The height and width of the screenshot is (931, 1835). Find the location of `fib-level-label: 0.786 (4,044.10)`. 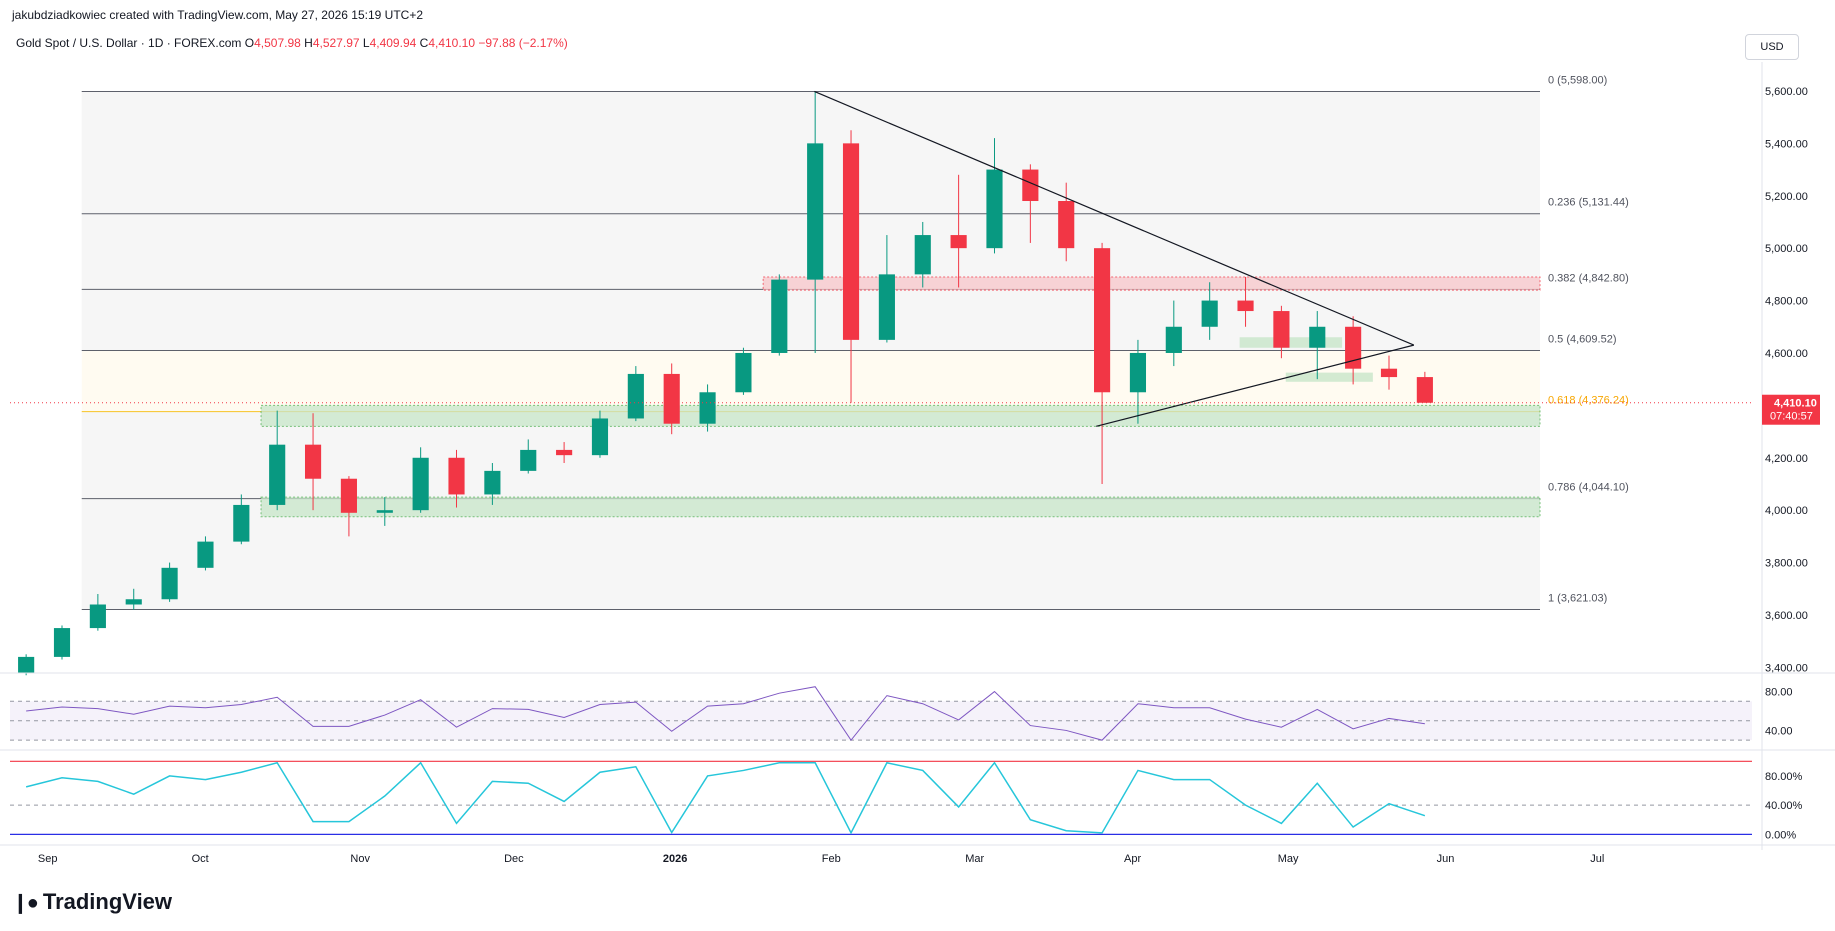

fib-level-label: 0.786 (4,044.10) is located at coordinates (1588, 488).